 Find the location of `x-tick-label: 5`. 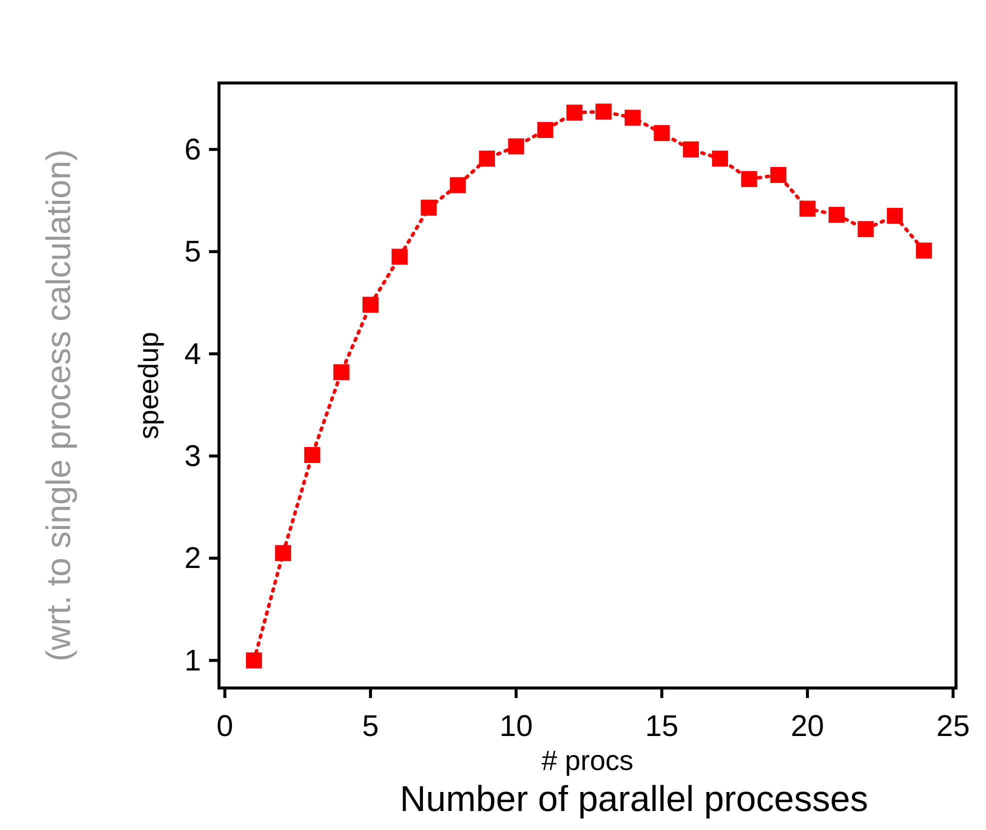

x-tick-label: 5 is located at coordinates (370, 726).